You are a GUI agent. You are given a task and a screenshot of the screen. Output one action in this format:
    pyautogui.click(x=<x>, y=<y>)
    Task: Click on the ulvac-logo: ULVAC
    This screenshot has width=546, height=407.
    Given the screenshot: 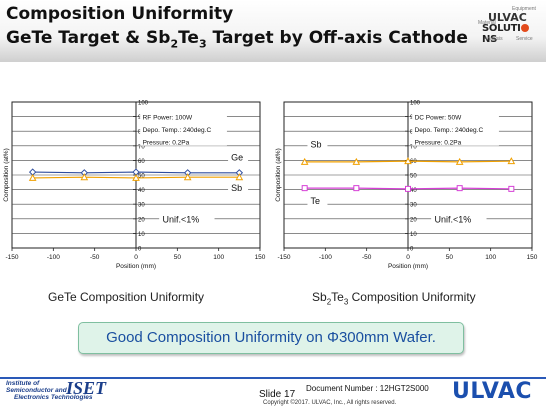 What is the action you would take?
    pyautogui.click(x=492, y=391)
    